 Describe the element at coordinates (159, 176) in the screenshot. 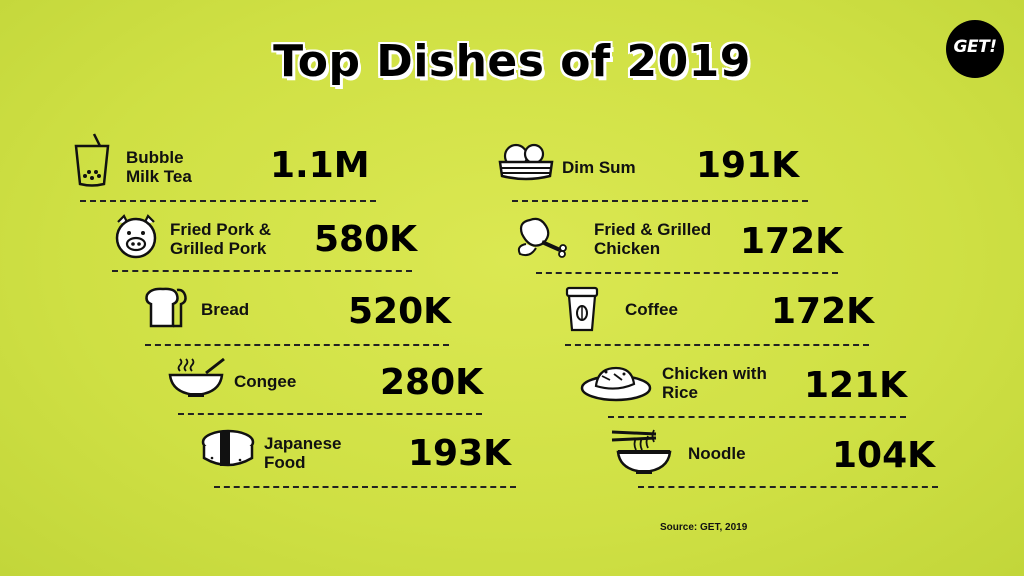

I see `dish-label-line2: Milk Tea` at that location.